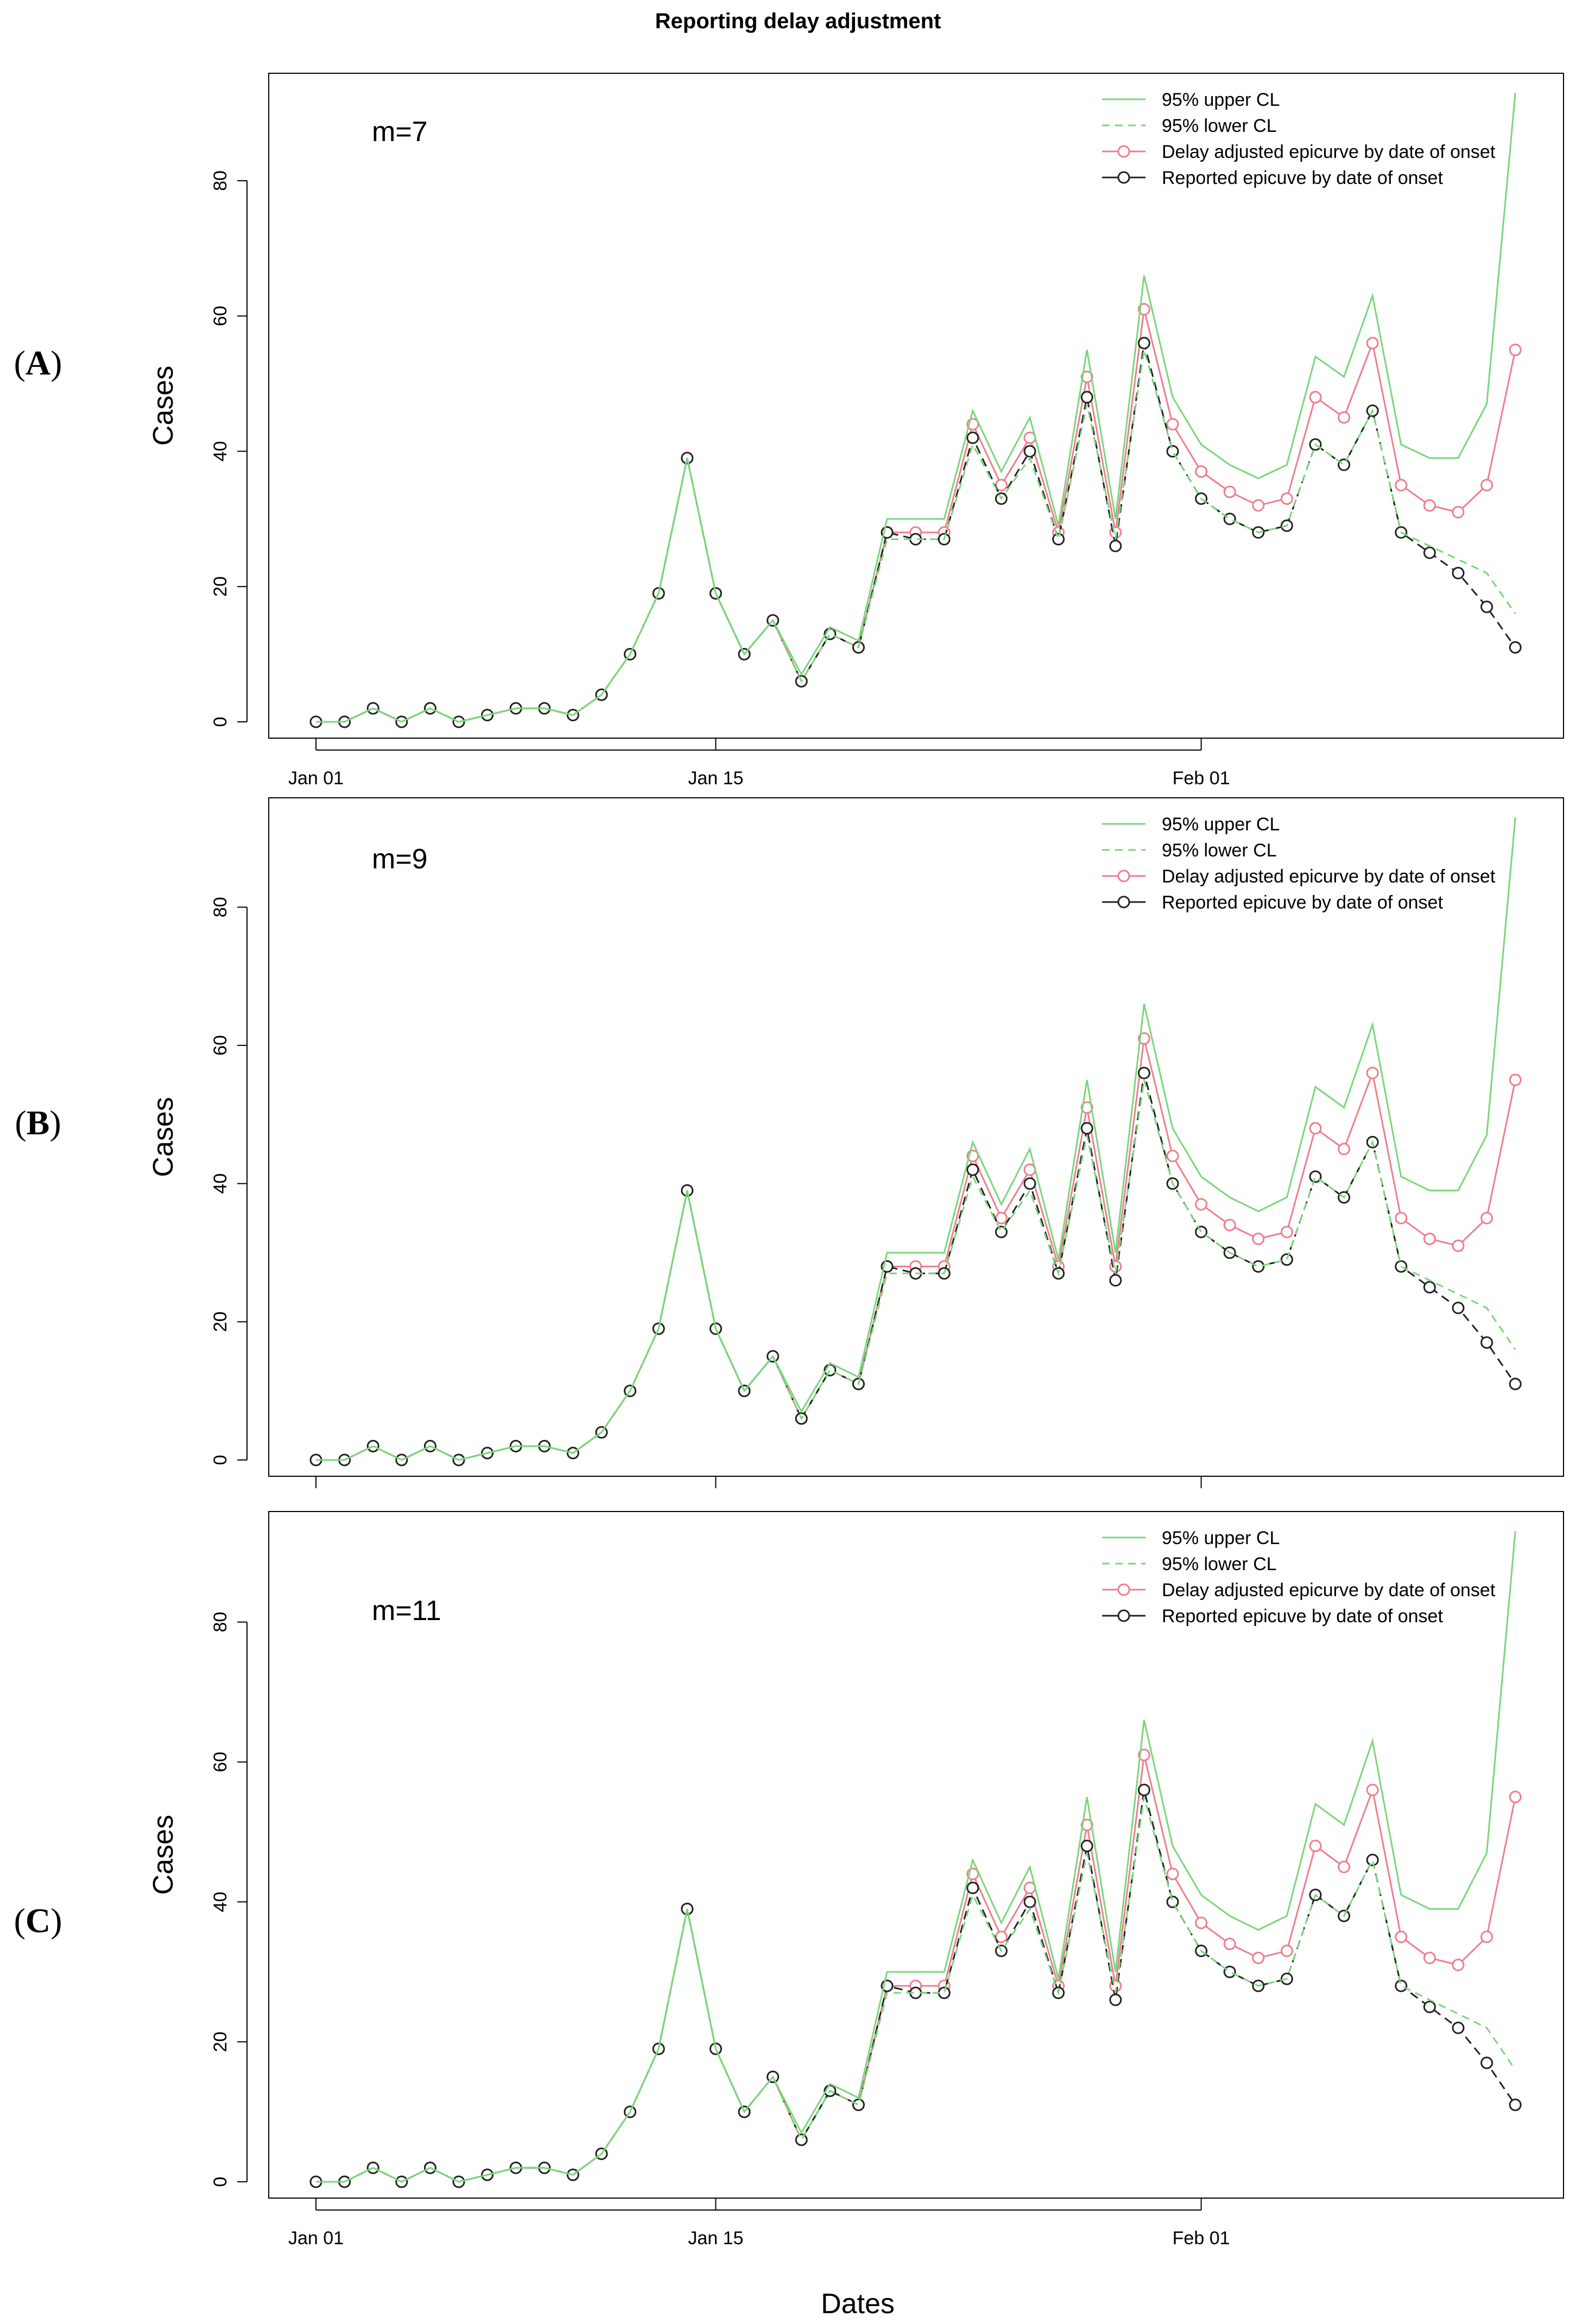  I want to click on x-axis-title: Dates, so click(858, 2304).